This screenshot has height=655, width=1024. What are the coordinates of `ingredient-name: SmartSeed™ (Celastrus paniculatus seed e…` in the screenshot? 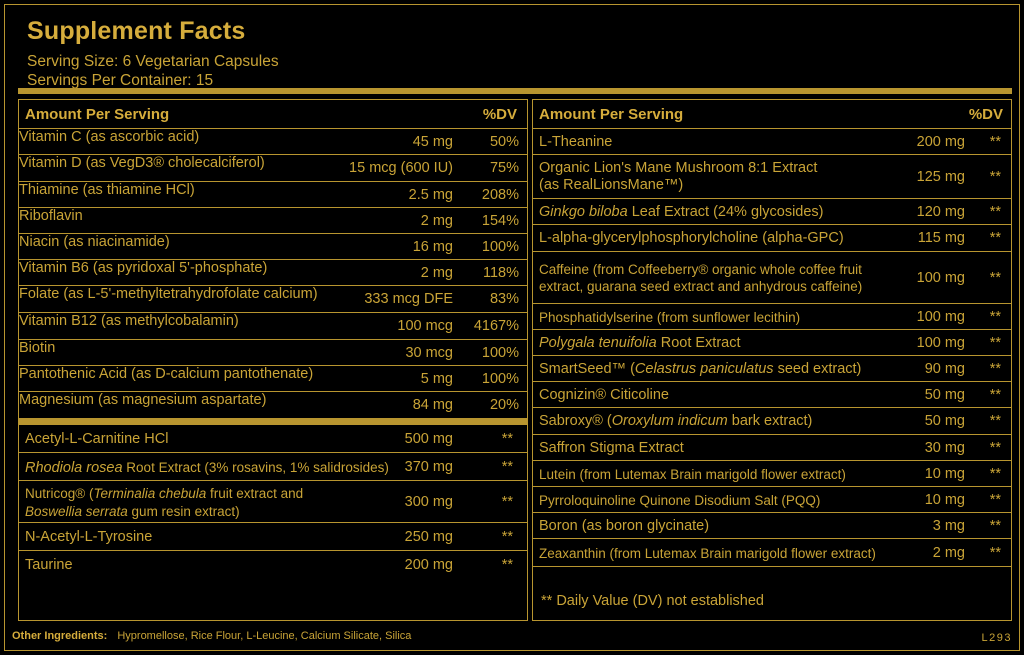 It's located at (700, 369).